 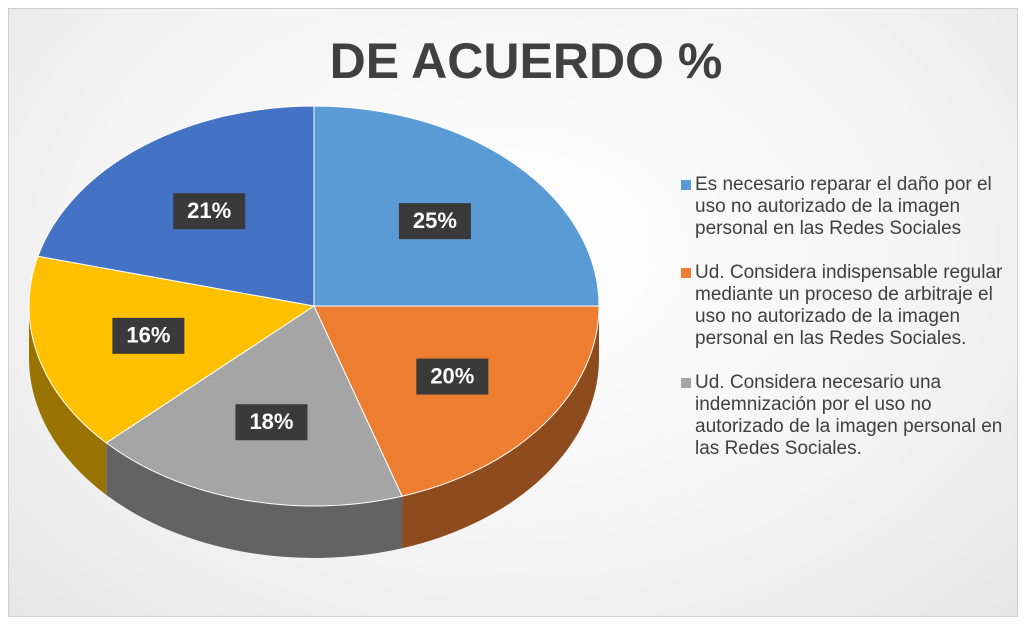 I want to click on pie-slice, so click(x=456, y=401).